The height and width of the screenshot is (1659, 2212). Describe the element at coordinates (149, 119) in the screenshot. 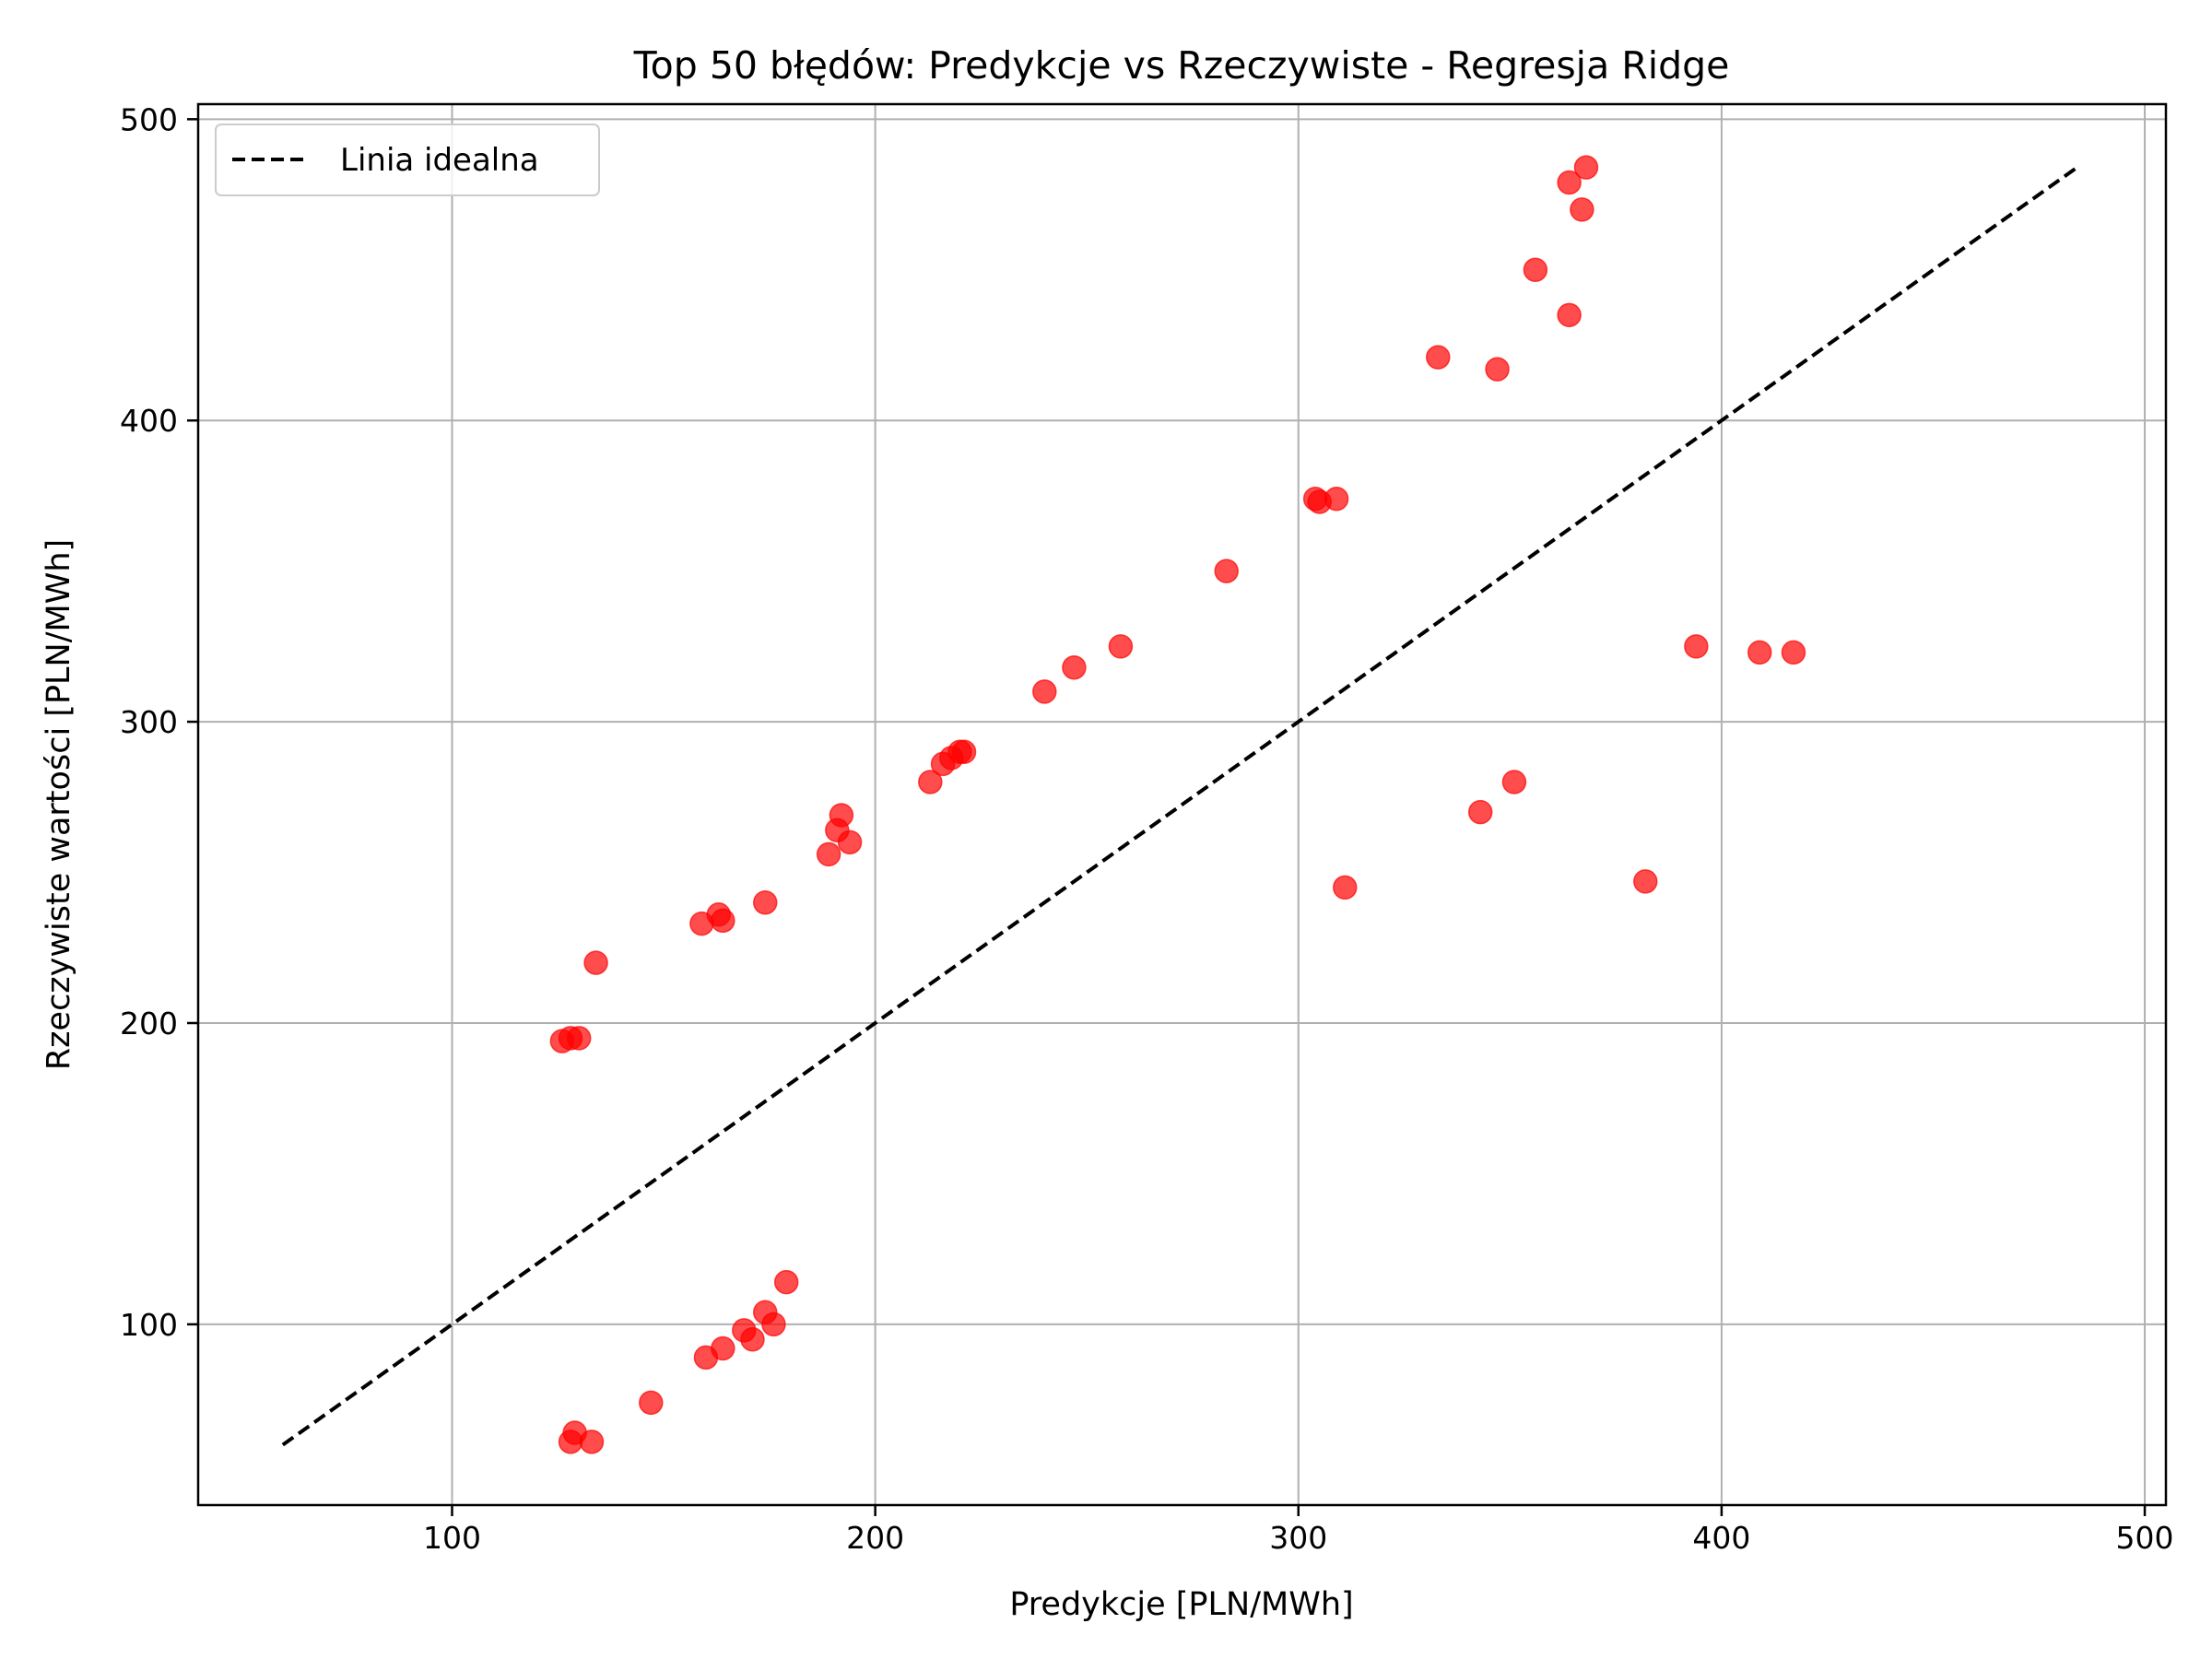

I see `y-tick-label: 500` at that location.